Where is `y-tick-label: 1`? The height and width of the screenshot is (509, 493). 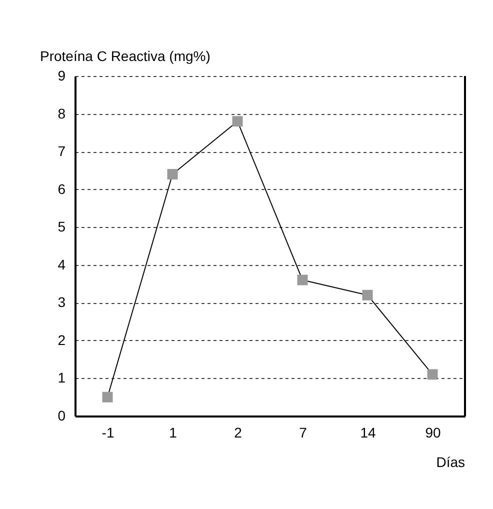 y-tick-label: 1 is located at coordinates (62, 378).